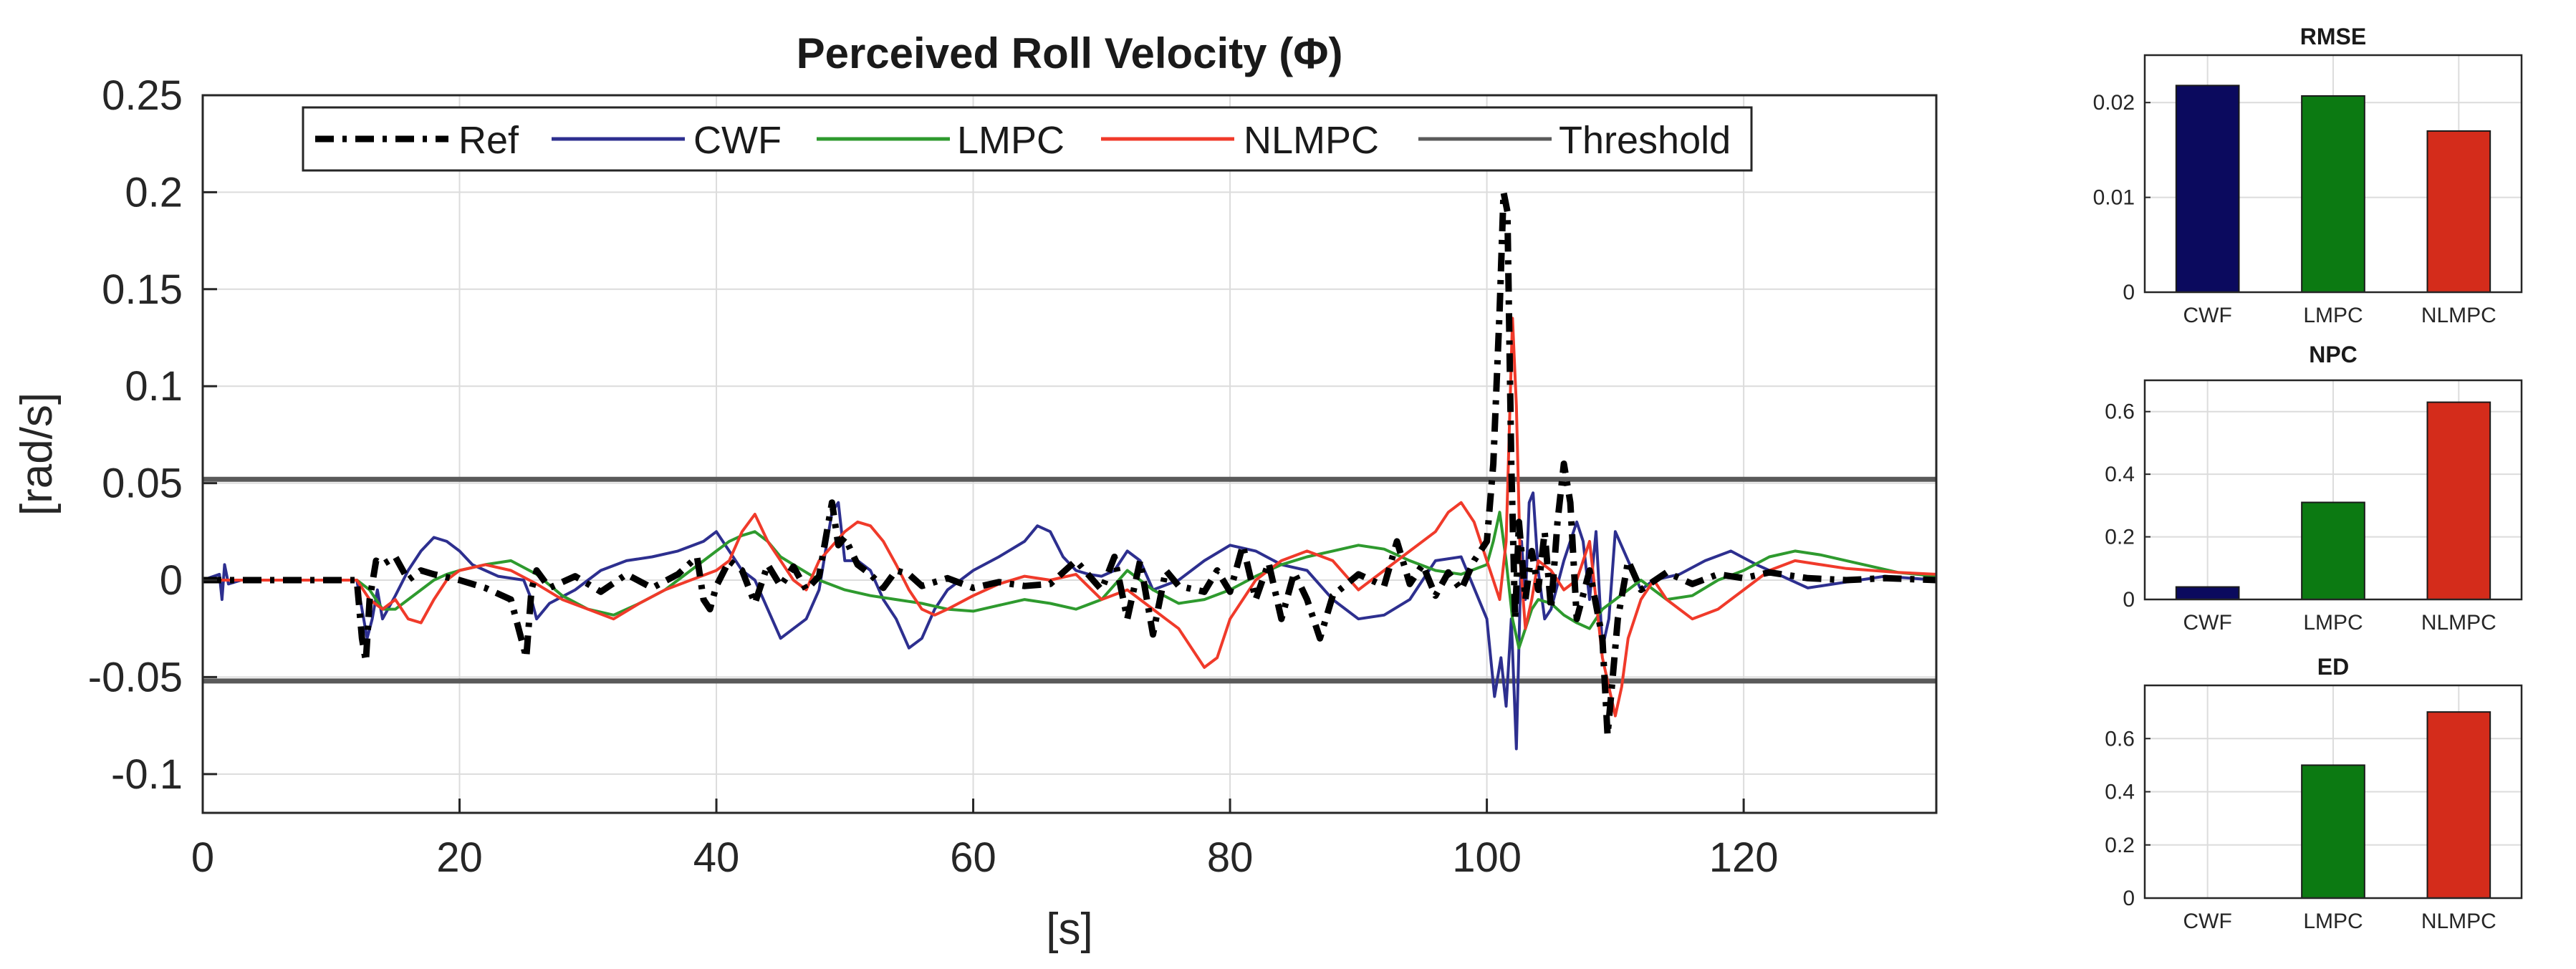  What do you see at coordinates (1744, 857) in the screenshot?
I see `x-tick-label: 120` at bounding box center [1744, 857].